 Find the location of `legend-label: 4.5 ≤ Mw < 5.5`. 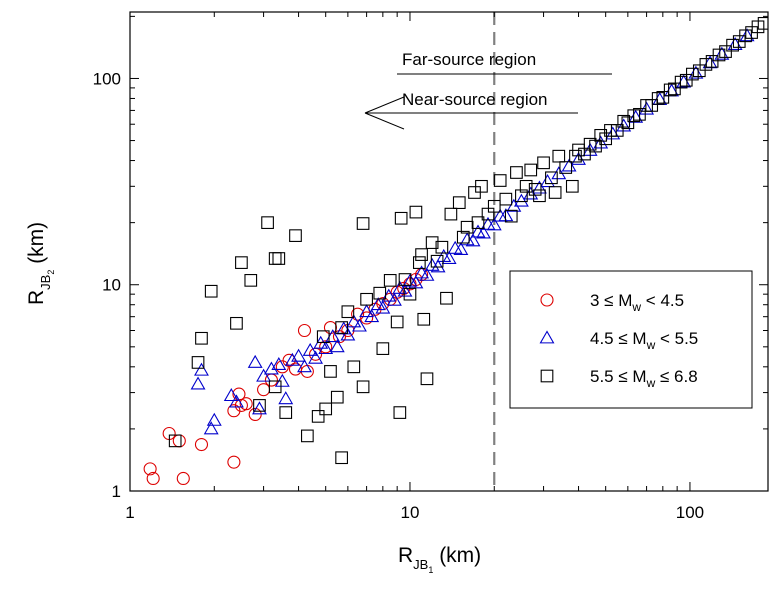

legend-label: 4.5 ≤ Mw < 5.5 is located at coordinates (644, 340).